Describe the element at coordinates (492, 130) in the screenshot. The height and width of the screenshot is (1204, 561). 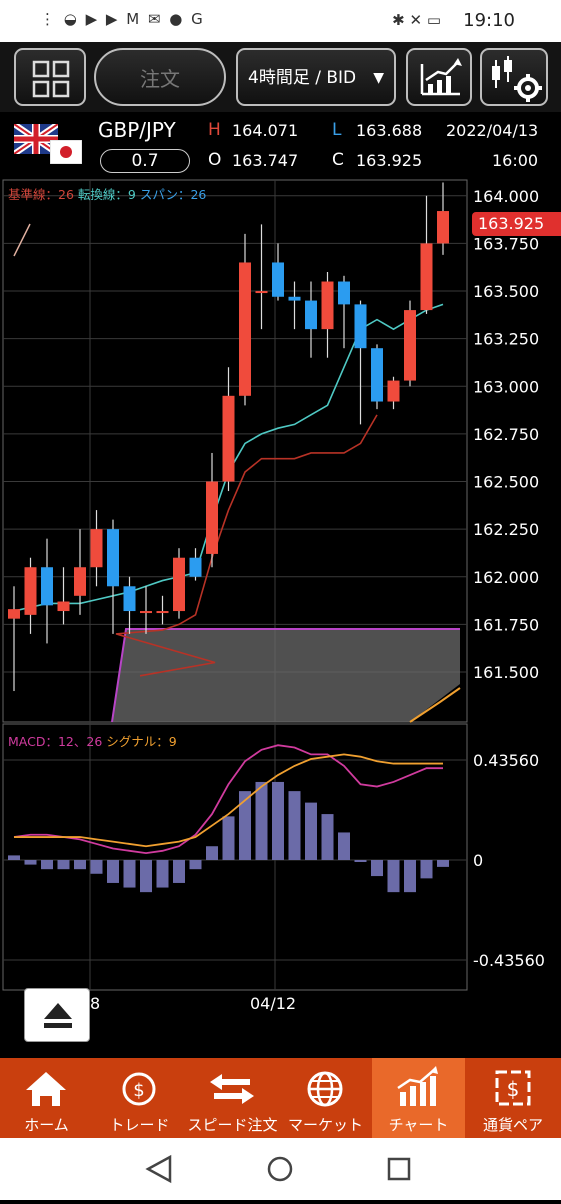
I see `quote-date: 2022/04/13` at that location.